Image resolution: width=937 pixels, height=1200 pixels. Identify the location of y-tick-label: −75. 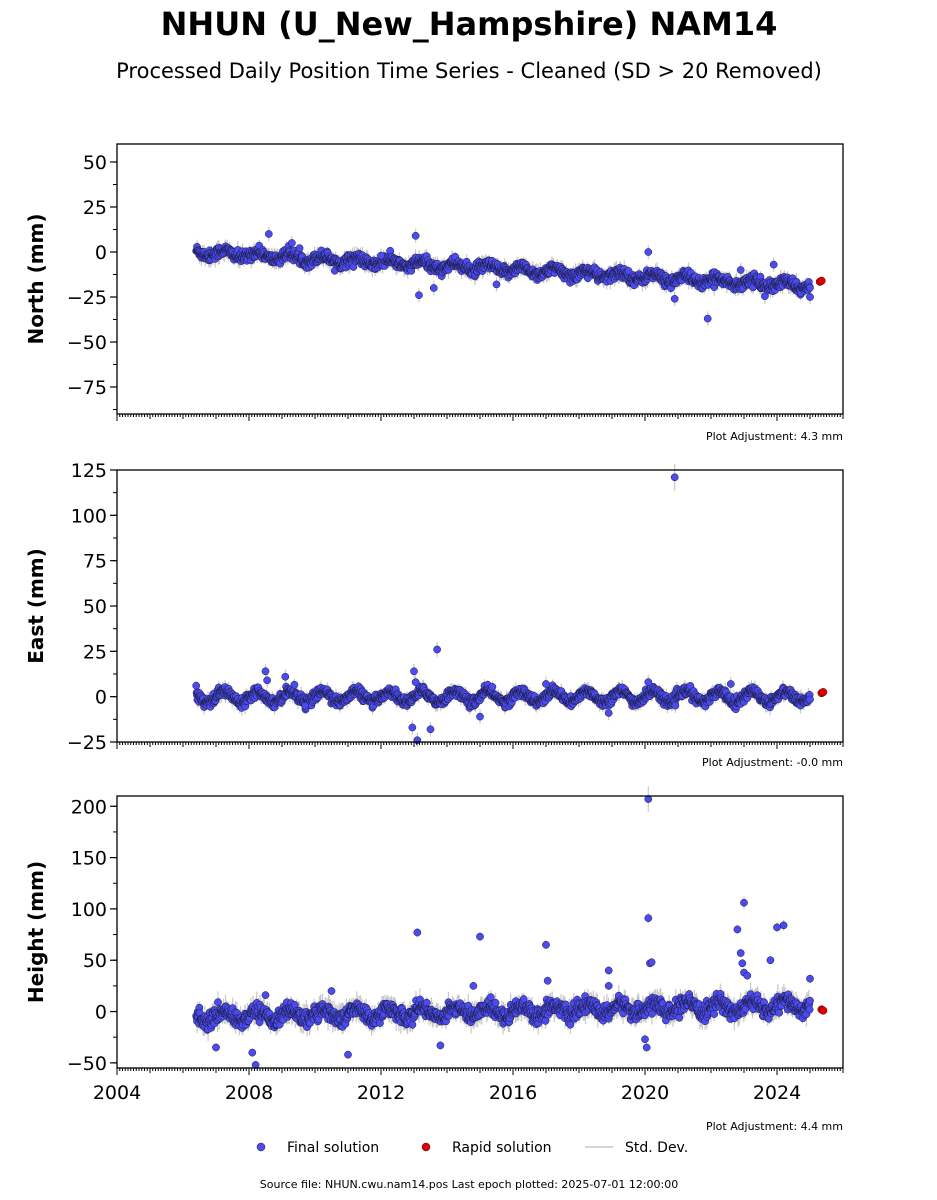
(87, 388).